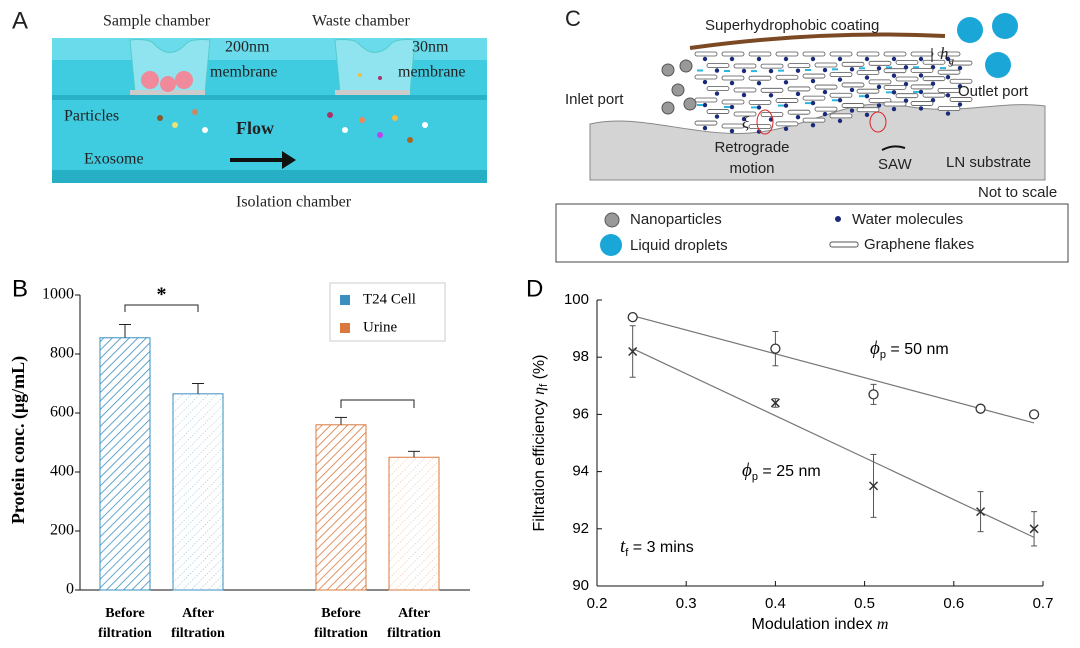 Image resolution: width=1080 pixels, height=648 pixels. I want to click on annotation: ϕp = 50 nm, so click(909, 349).